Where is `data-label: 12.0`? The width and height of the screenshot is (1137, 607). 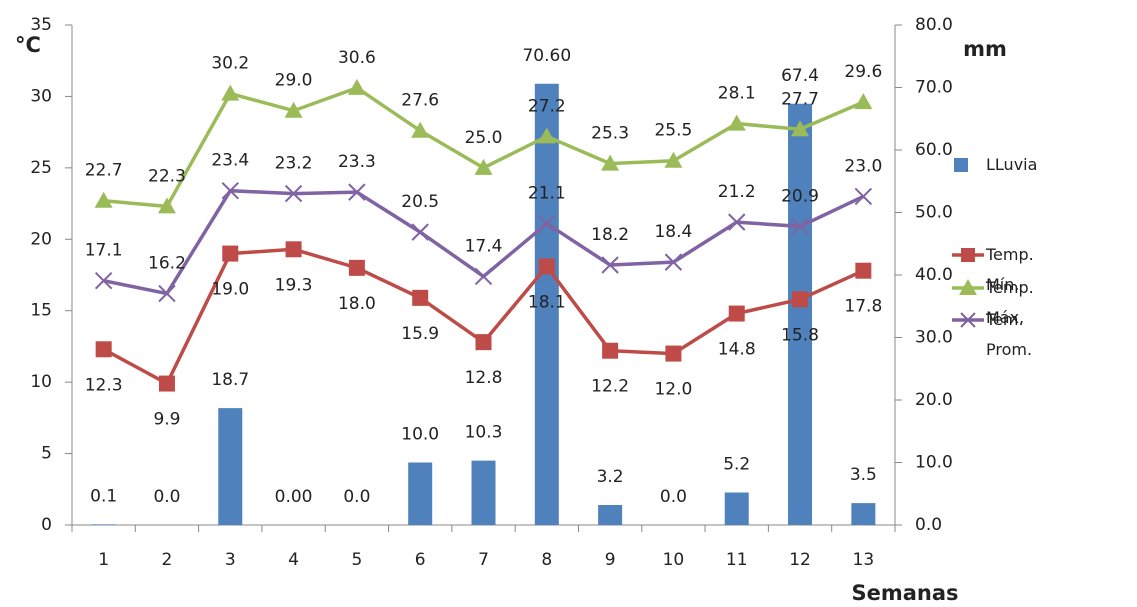
data-label: 12.0 is located at coordinates (673, 390).